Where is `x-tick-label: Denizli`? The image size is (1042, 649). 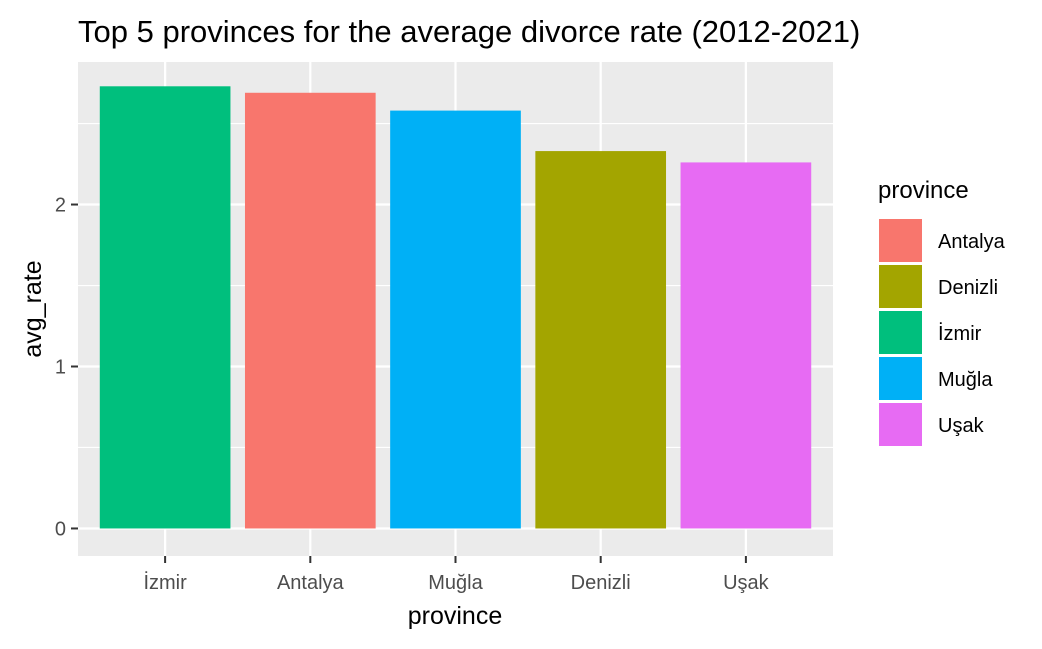 x-tick-label: Denizli is located at coordinates (601, 583).